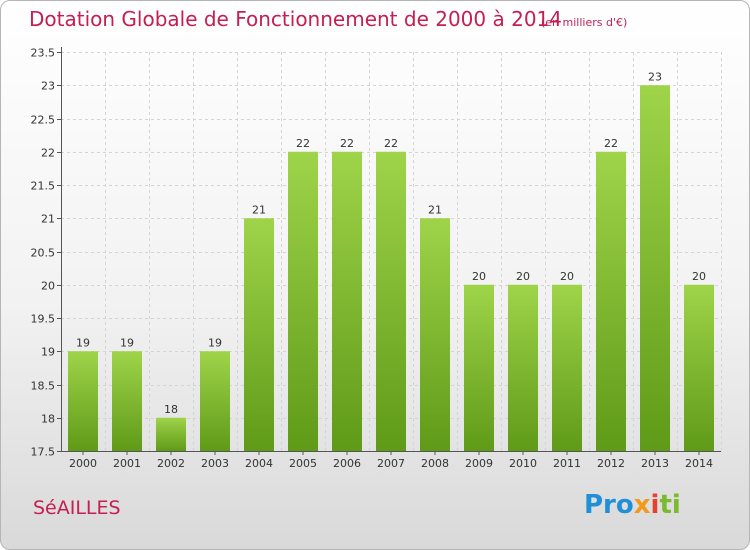 The image size is (750, 550). What do you see at coordinates (670, 505) in the screenshot?
I see `logo-part-4: ti` at bounding box center [670, 505].